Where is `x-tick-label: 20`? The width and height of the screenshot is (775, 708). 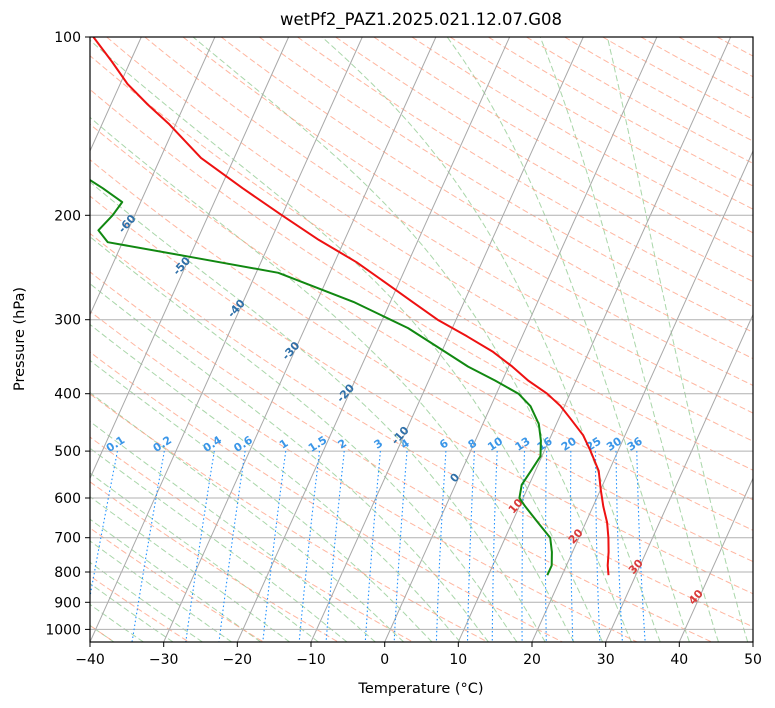 x-tick-label: 20 is located at coordinates (532, 660).